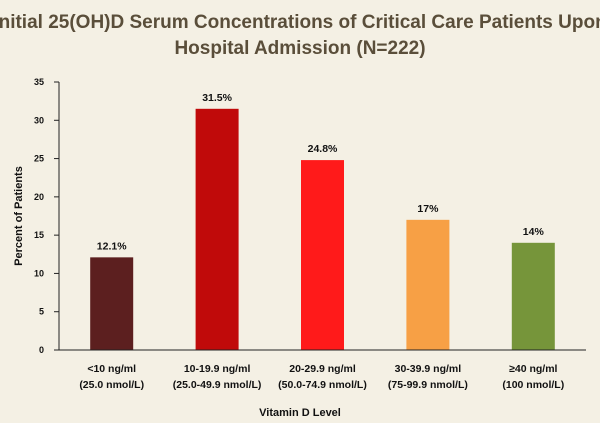 Image resolution: width=600 pixels, height=423 pixels. What do you see at coordinates (323, 149) in the screenshot?
I see `bar-value-label: 24.8%` at bounding box center [323, 149].